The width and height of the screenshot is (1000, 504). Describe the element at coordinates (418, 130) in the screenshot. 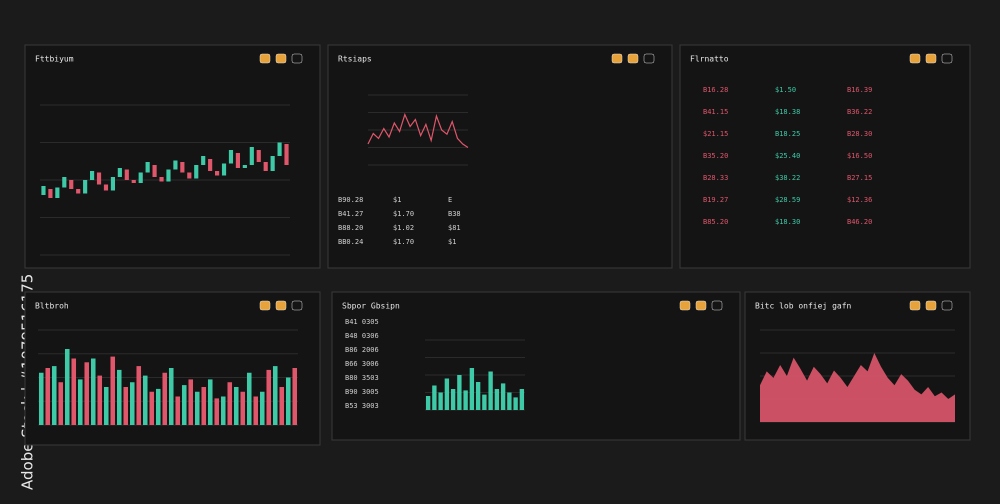

I see `line` at that location.